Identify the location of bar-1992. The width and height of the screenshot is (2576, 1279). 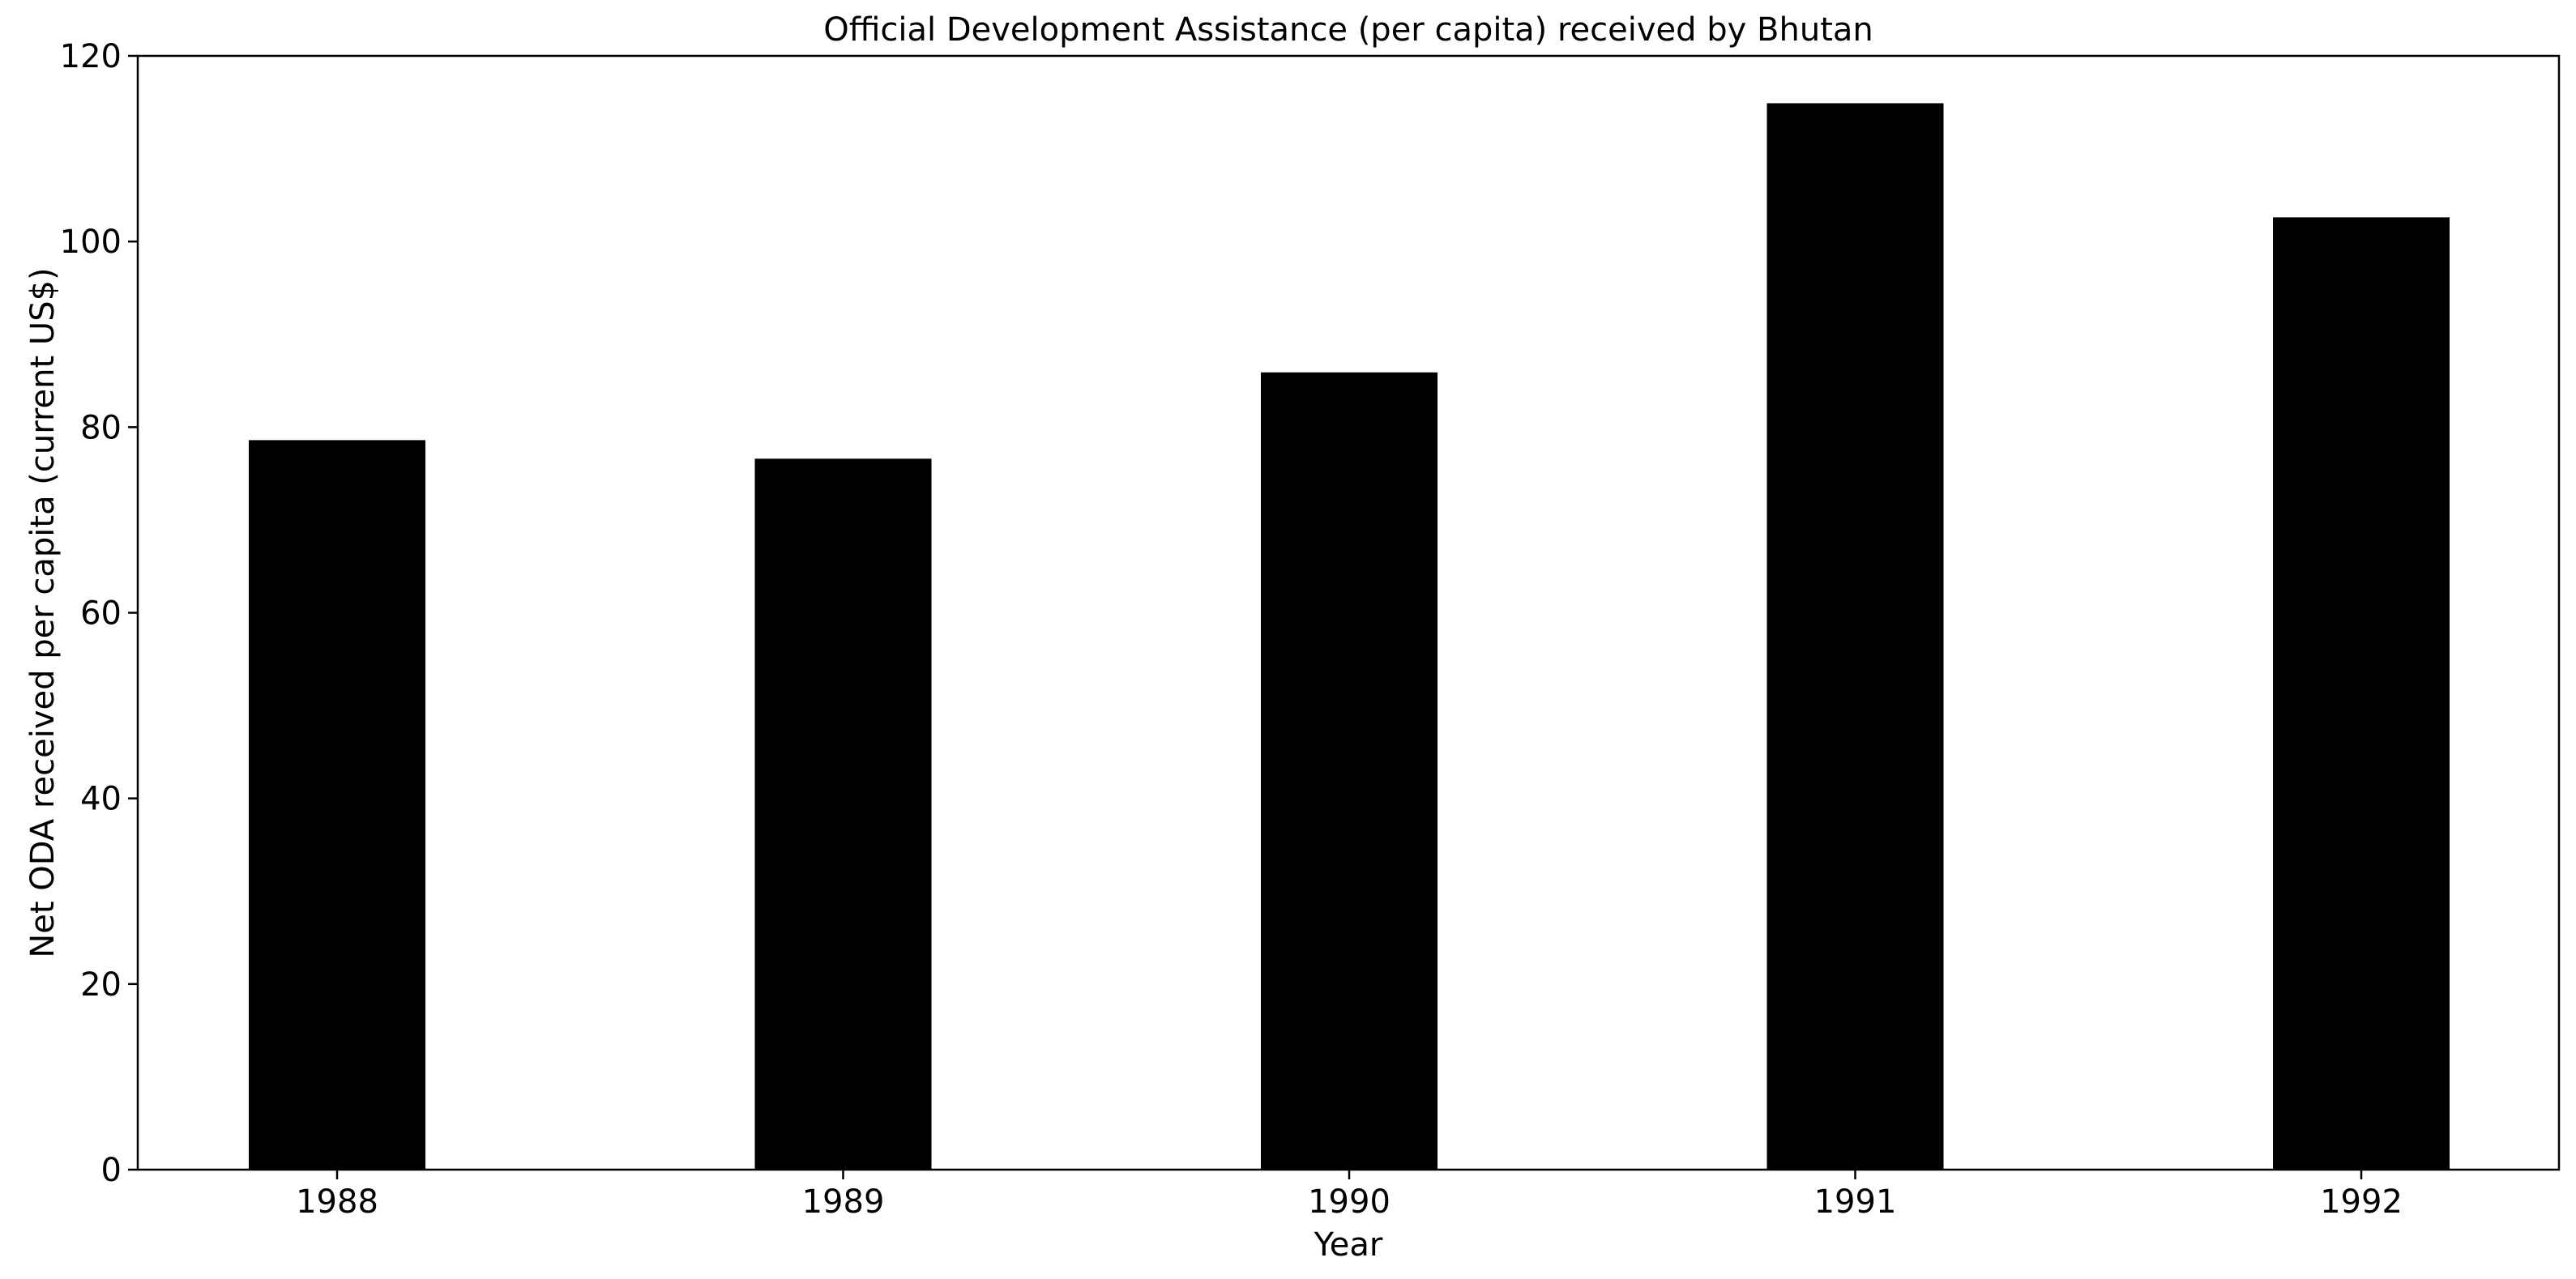
(2361, 693).